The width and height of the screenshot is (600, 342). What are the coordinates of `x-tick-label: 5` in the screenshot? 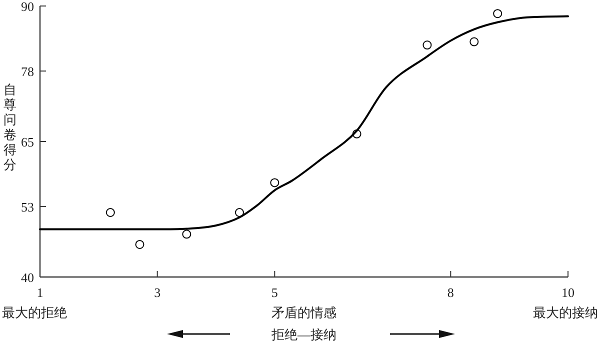 It's located at (274, 292).